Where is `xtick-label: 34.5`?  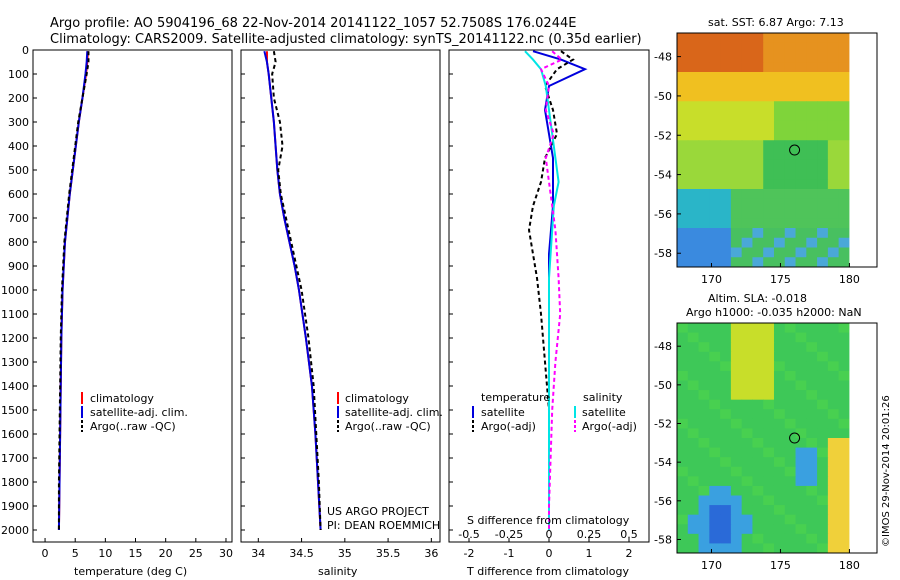
xtick-label: 34.5 is located at coordinates (301, 553).